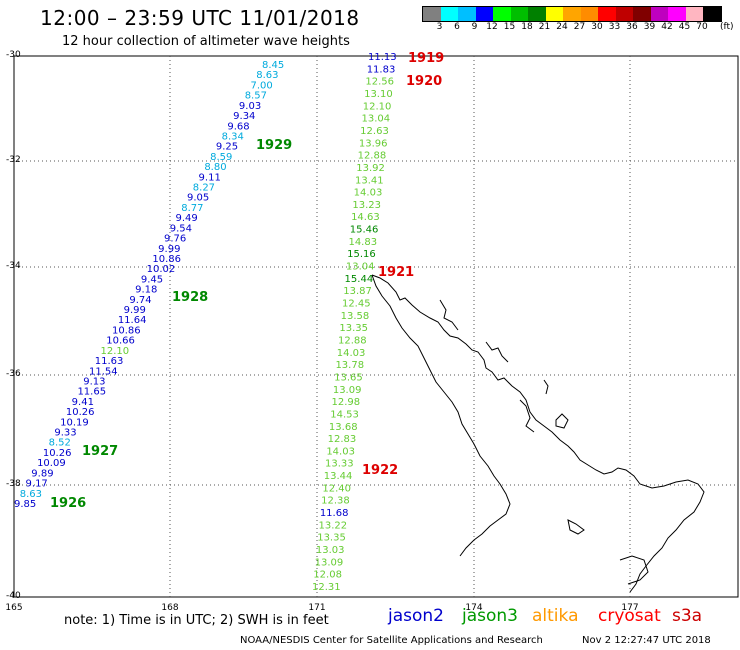  I want to click on track-1929-value: 11.64, so click(132, 320).